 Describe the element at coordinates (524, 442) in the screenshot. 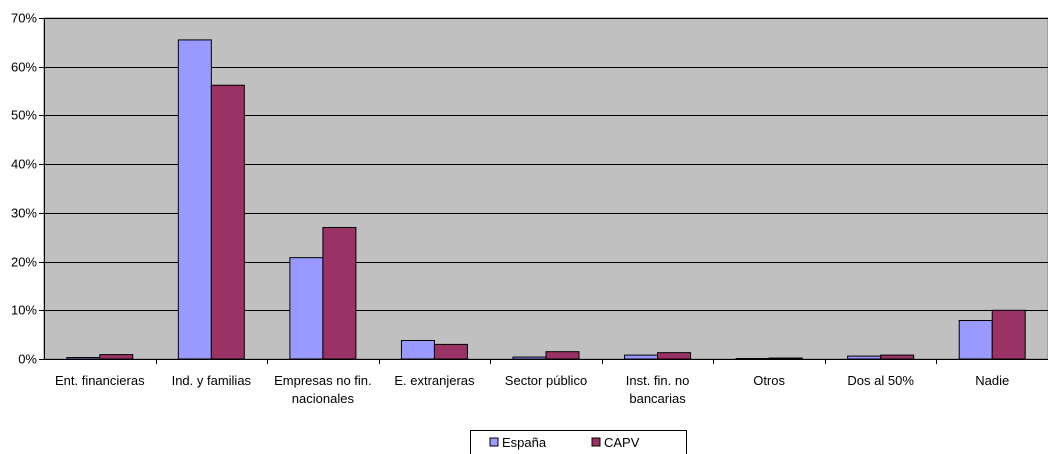

I see `legend-label-españa: España` at that location.